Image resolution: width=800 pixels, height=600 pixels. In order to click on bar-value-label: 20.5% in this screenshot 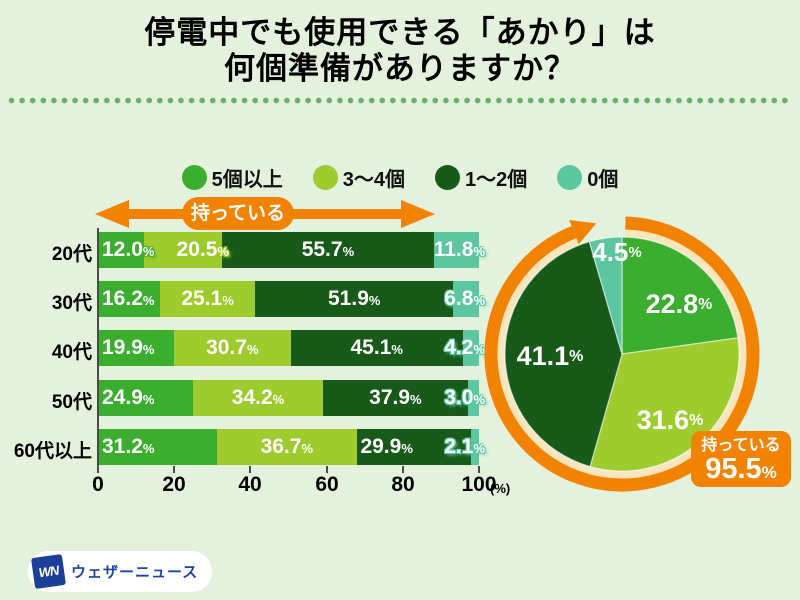, I will do `click(202, 249)`.